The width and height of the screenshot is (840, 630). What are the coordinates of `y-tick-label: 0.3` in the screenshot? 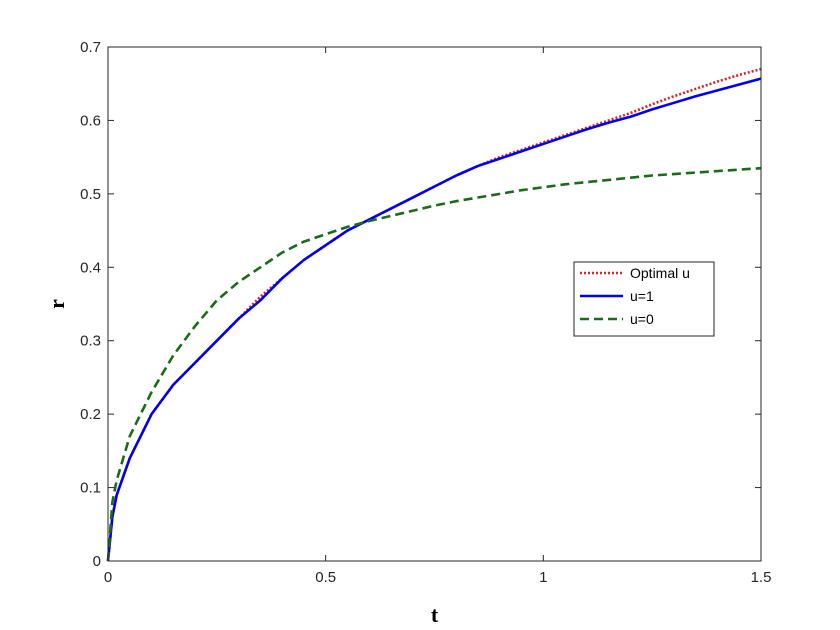 It's located at (90, 341).